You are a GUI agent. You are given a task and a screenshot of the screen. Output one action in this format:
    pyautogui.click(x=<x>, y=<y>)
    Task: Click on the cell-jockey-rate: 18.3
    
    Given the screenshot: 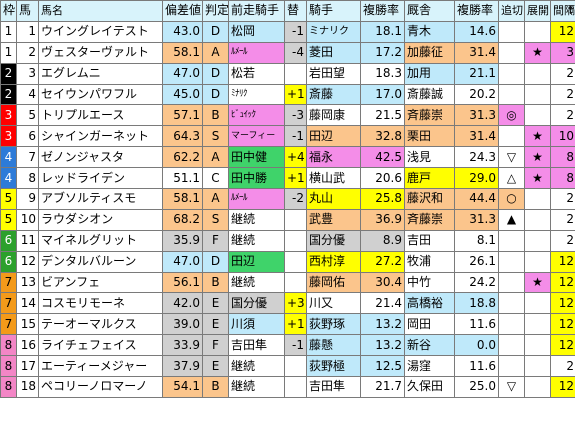 What is the action you would take?
    pyautogui.click(x=382, y=73)
    